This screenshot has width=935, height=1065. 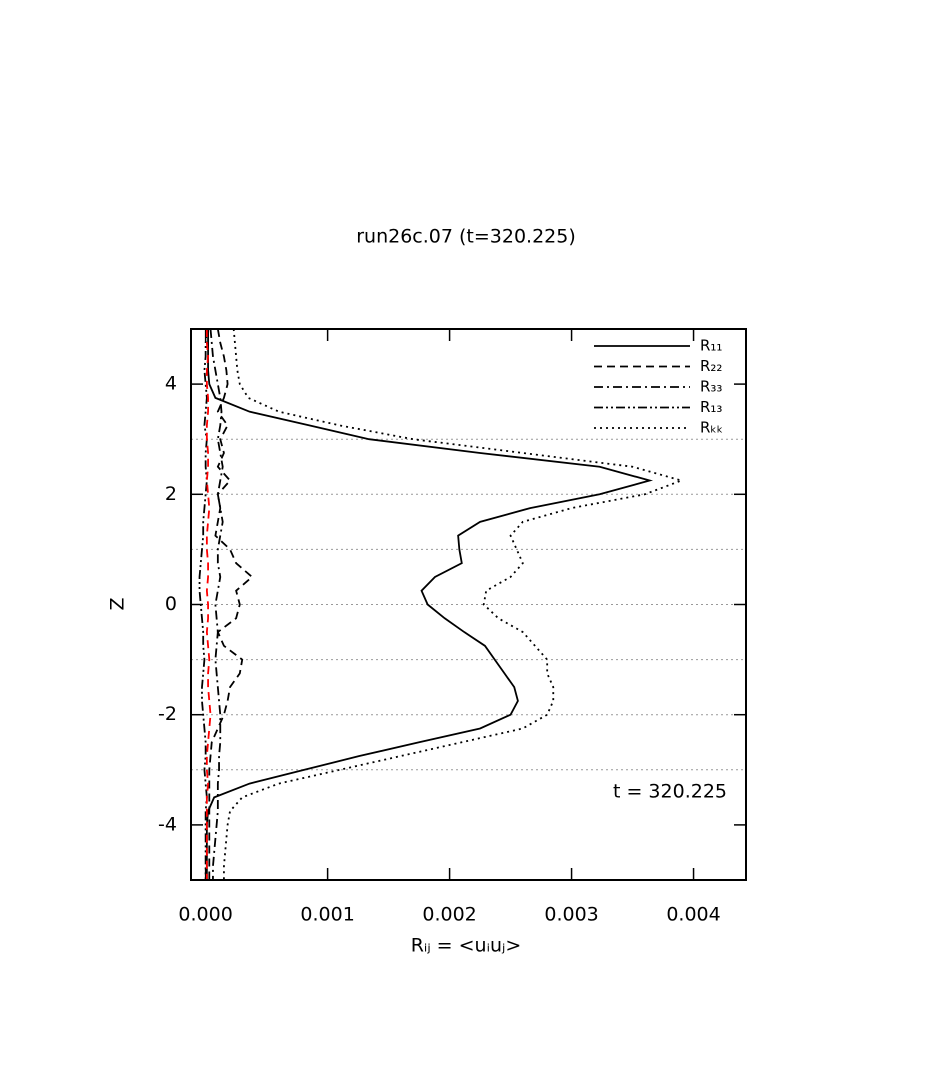 I want to click on legend-label: R₁₃, so click(x=711, y=407).